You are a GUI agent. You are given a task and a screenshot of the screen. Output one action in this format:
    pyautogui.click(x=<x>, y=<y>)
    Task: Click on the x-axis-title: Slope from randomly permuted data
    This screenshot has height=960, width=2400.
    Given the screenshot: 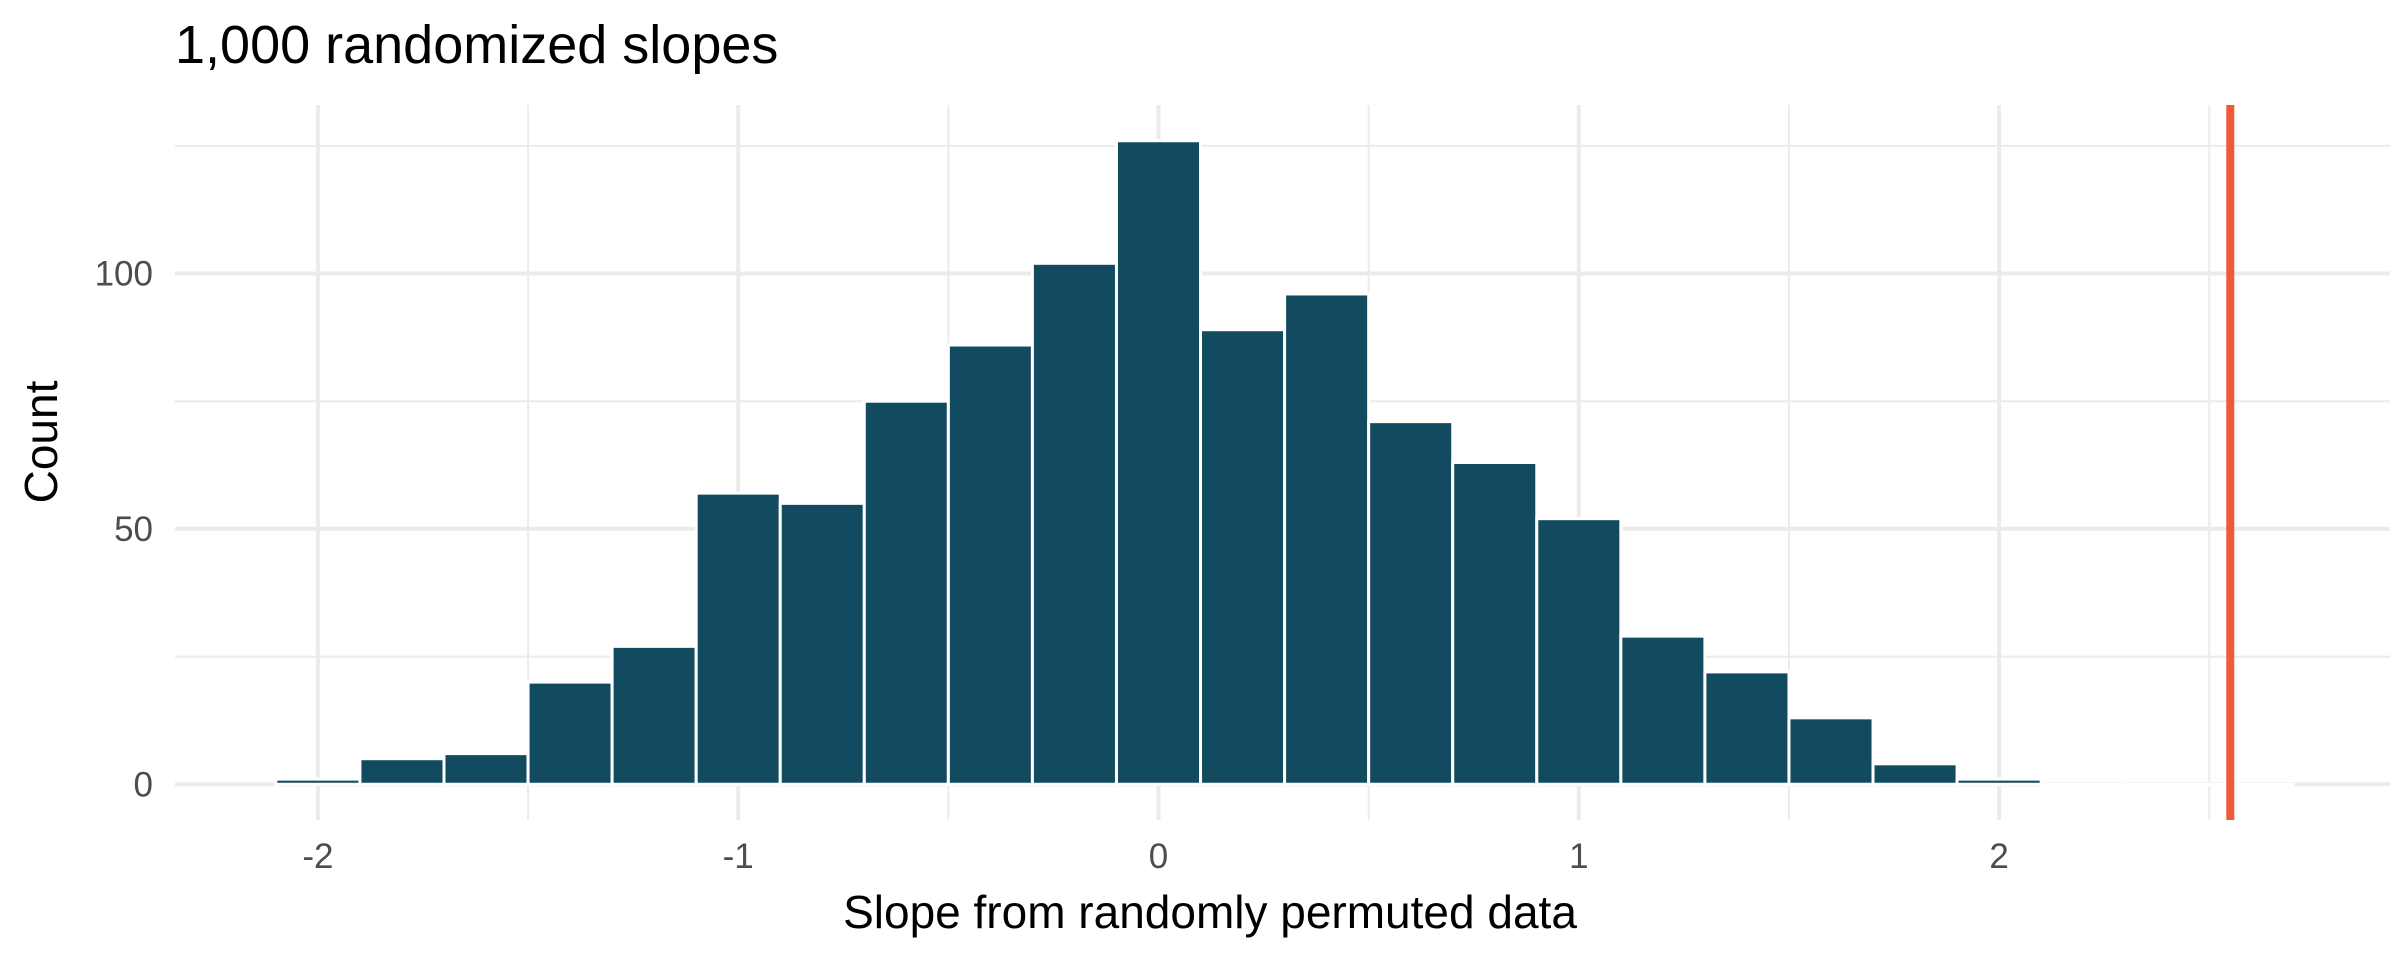 What is the action you would take?
    pyautogui.click(x=1210, y=912)
    